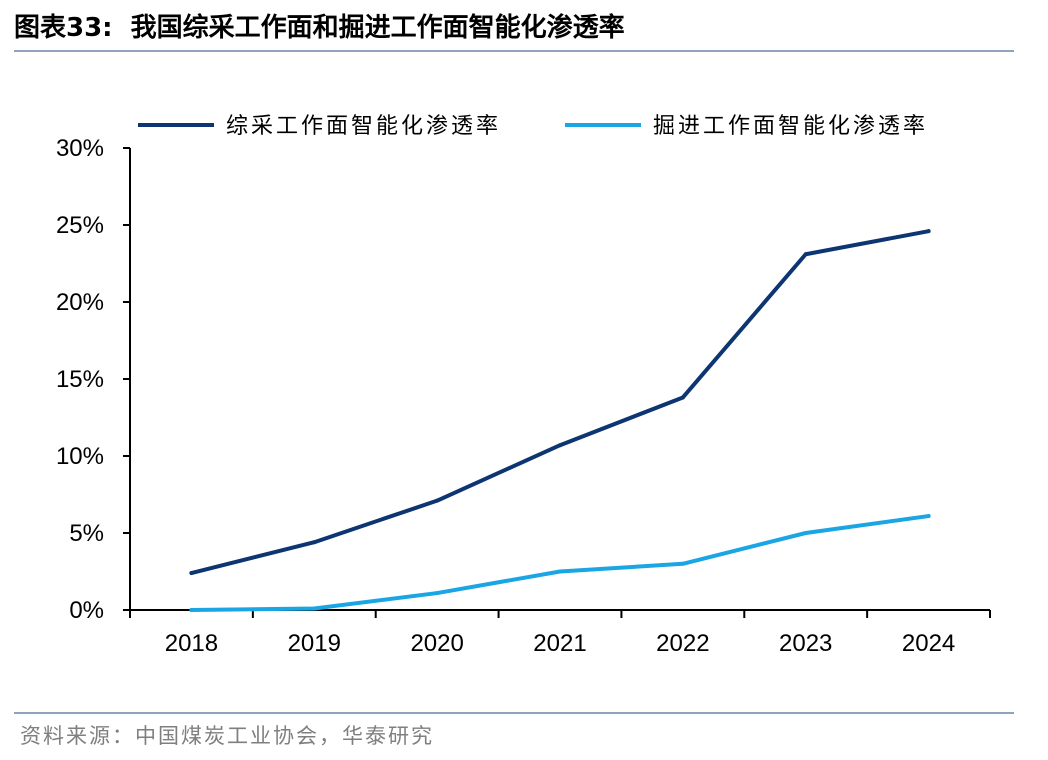  Describe the element at coordinates (227, 736) in the screenshot. I see `source-note: 资料来源：中国煤炭工业协会，华泰研究` at that location.